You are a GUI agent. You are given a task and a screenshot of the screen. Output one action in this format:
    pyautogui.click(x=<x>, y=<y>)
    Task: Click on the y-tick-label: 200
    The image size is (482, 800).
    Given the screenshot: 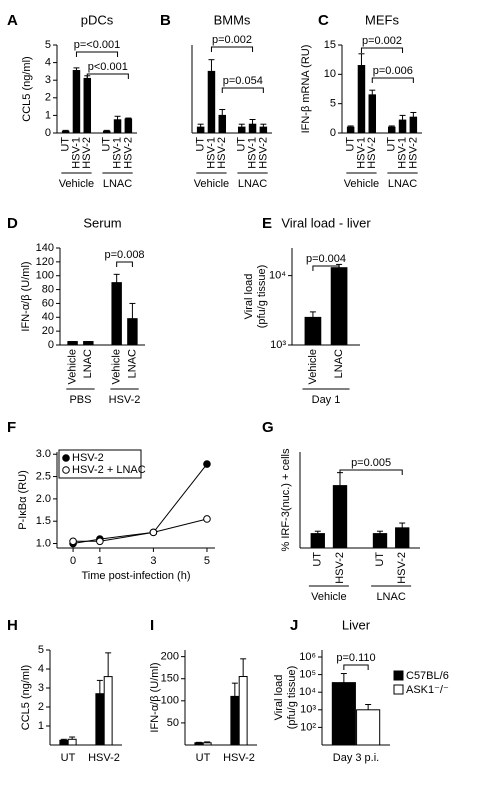 What is the action you would take?
    pyautogui.click(x=170, y=657)
    